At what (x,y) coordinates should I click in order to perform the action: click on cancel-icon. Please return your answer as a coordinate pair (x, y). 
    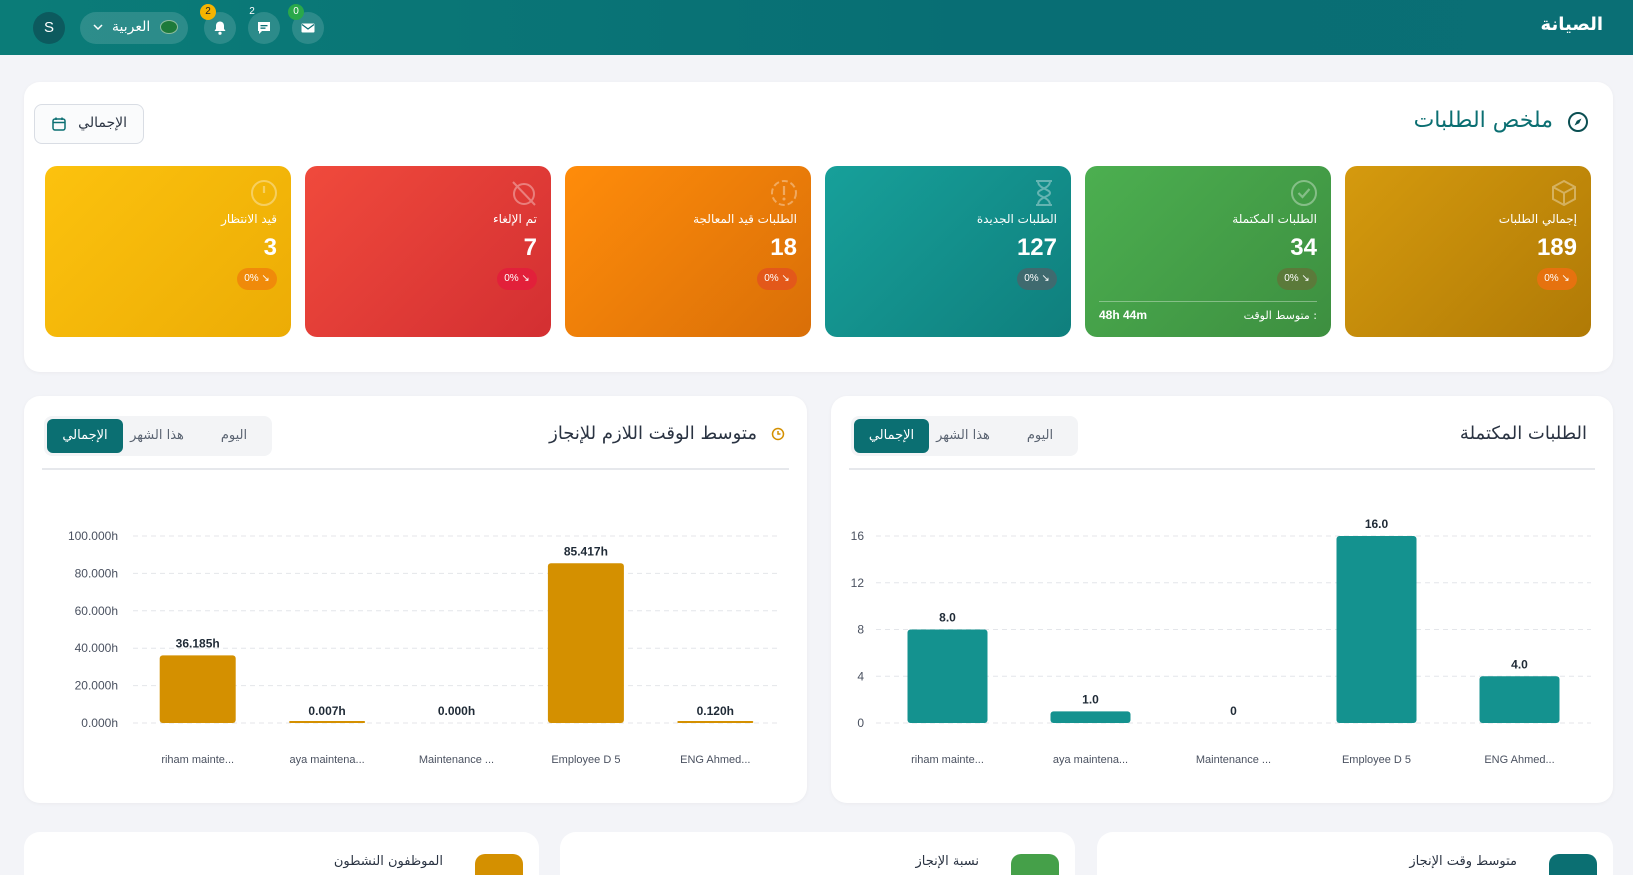
    Looking at the image, I should click on (524, 193).